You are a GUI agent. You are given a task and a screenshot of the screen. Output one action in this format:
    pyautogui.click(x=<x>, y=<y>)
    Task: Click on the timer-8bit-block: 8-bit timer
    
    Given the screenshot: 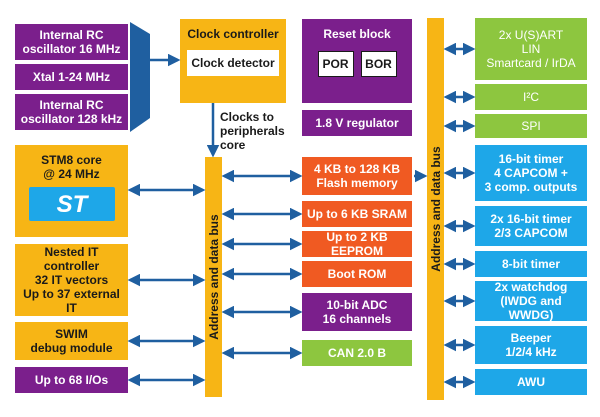 What is the action you would take?
    pyautogui.click(x=531, y=264)
    